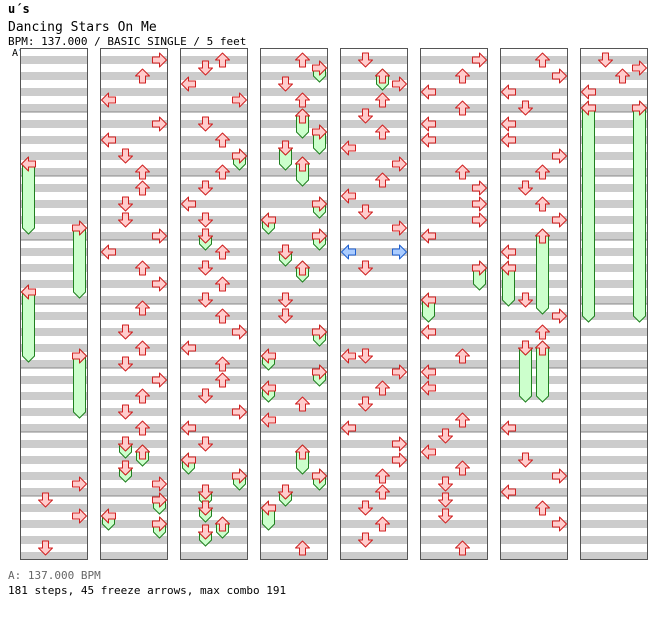 The image size is (672, 620). Describe the element at coordinates (399, 252) in the screenshot. I see `shock-right-icon` at that location.